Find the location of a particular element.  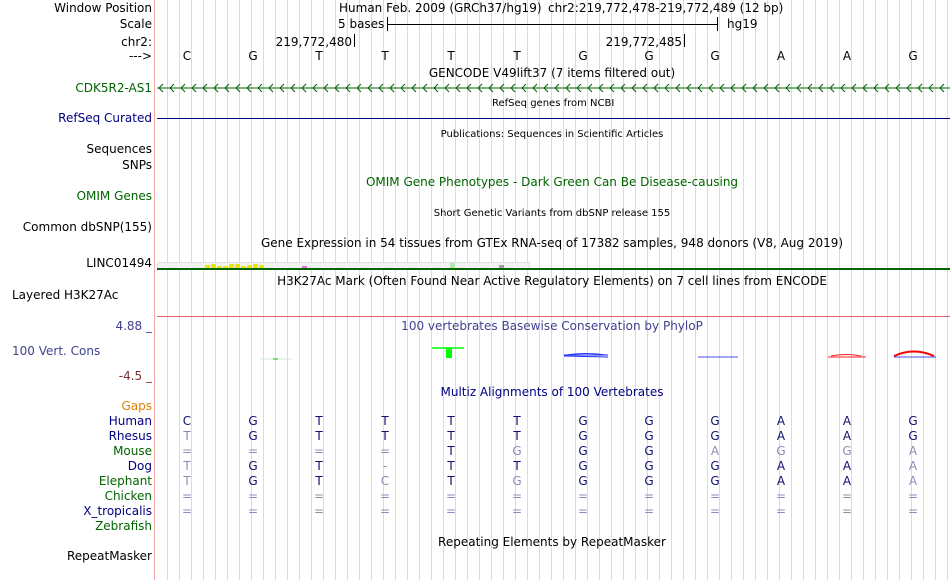

db-label: hg19 is located at coordinates (742, 24).